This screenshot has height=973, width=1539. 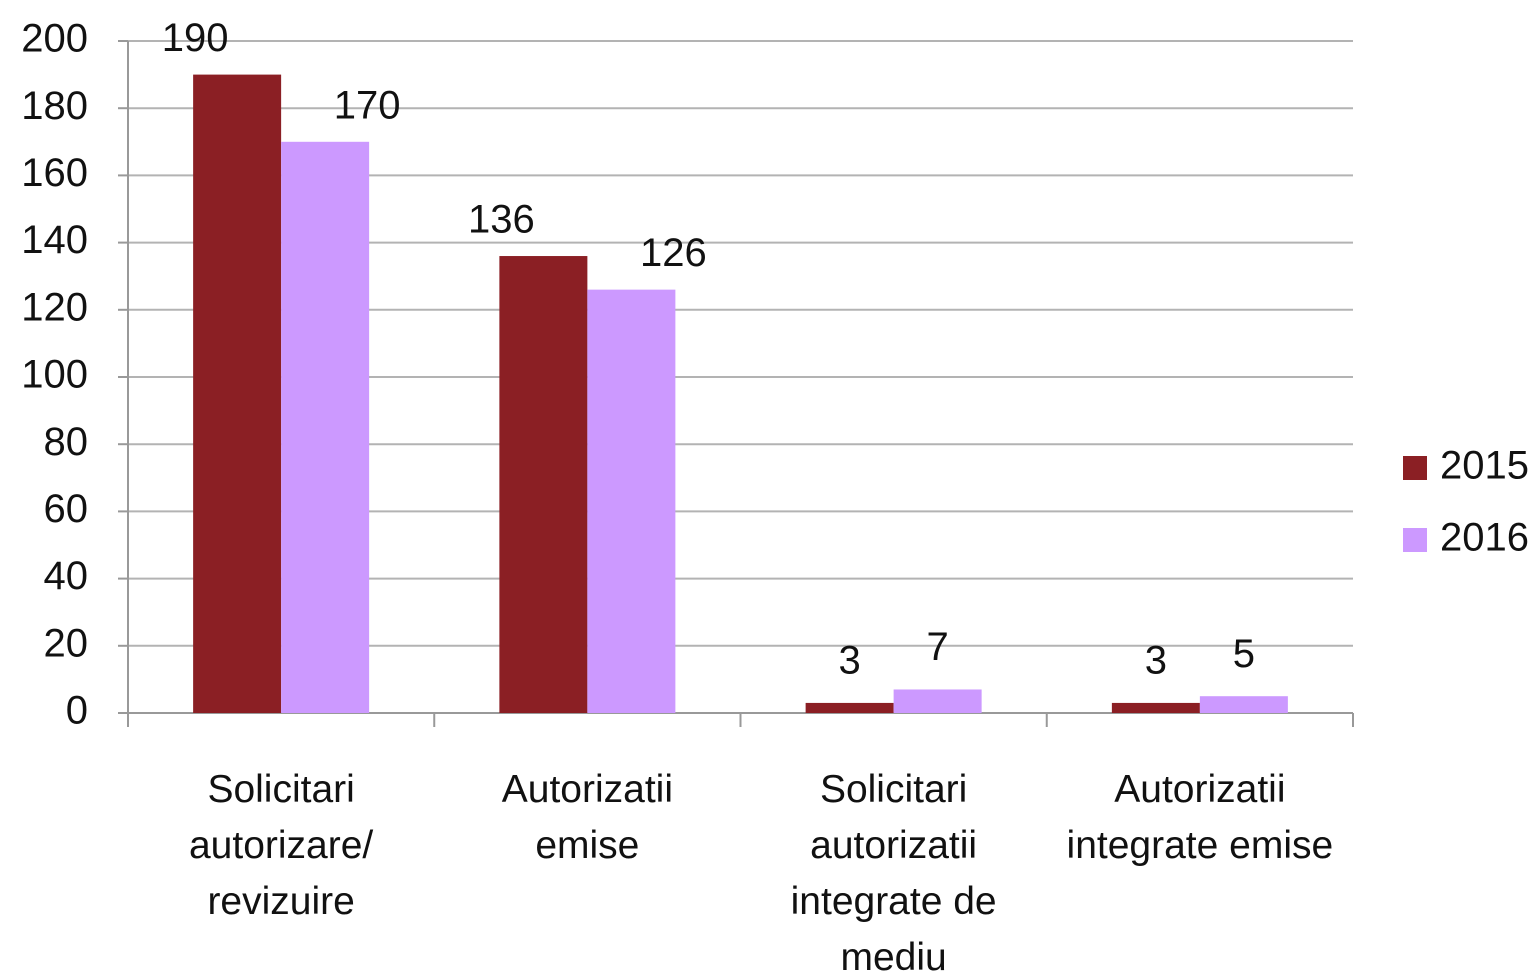 I want to click on y-tick-label: 60, so click(x=66, y=509).